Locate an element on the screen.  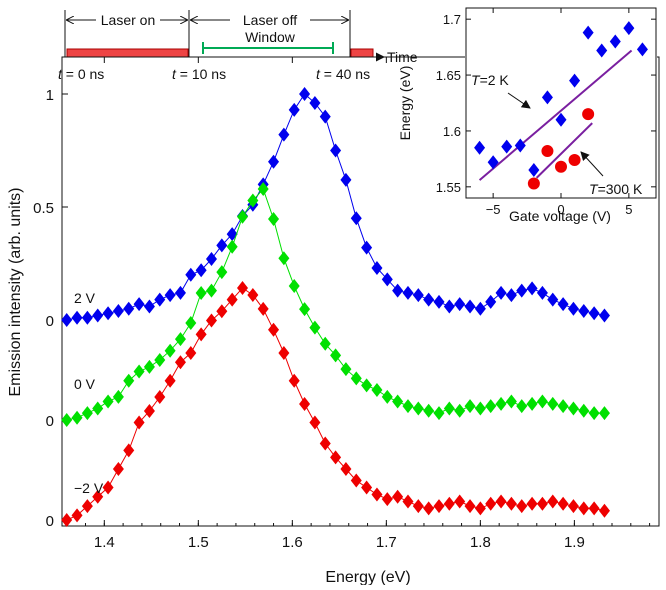
inset-fit-line is located at coordinates (564, 150).